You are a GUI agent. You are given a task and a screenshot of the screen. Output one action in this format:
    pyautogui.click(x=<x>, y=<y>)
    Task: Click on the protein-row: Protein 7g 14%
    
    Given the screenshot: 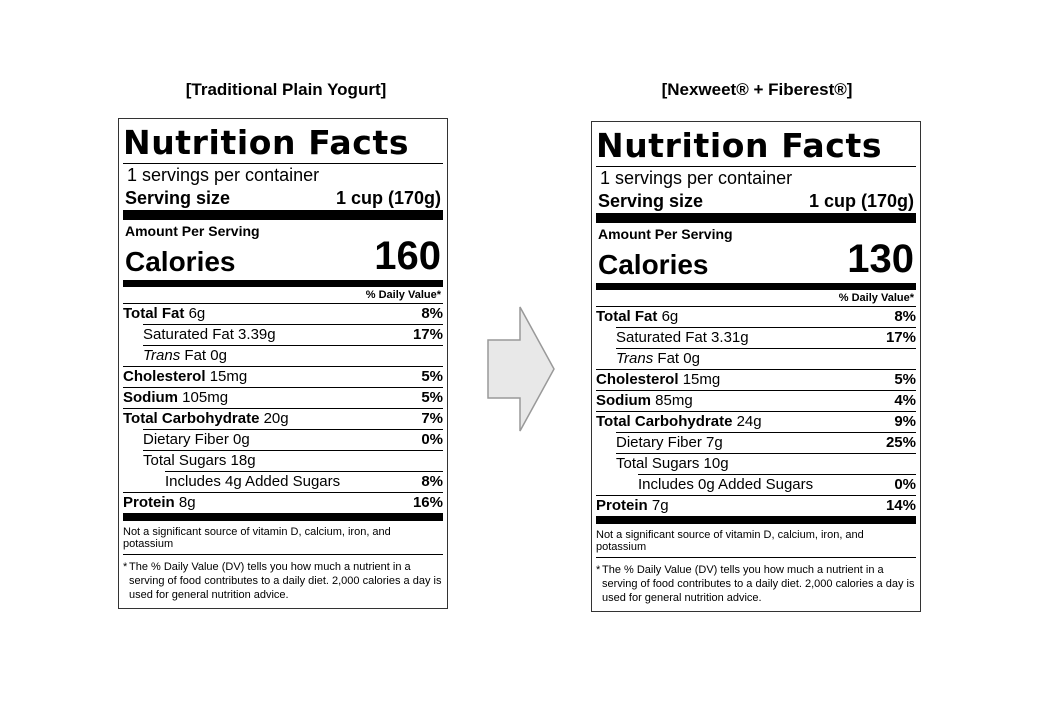 What is the action you would take?
    pyautogui.click(x=756, y=504)
    